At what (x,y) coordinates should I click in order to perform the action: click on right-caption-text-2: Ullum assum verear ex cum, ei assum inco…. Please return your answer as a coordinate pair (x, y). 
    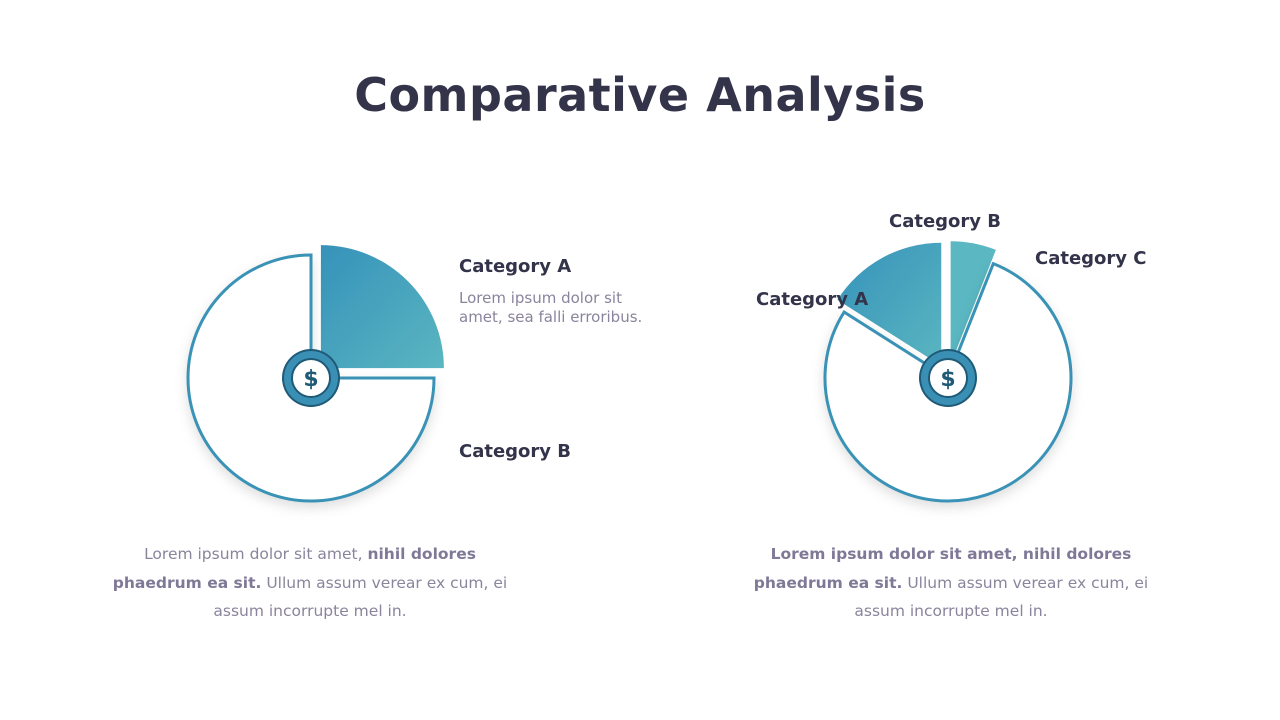
    Looking at the image, I should click on (1001, 597).